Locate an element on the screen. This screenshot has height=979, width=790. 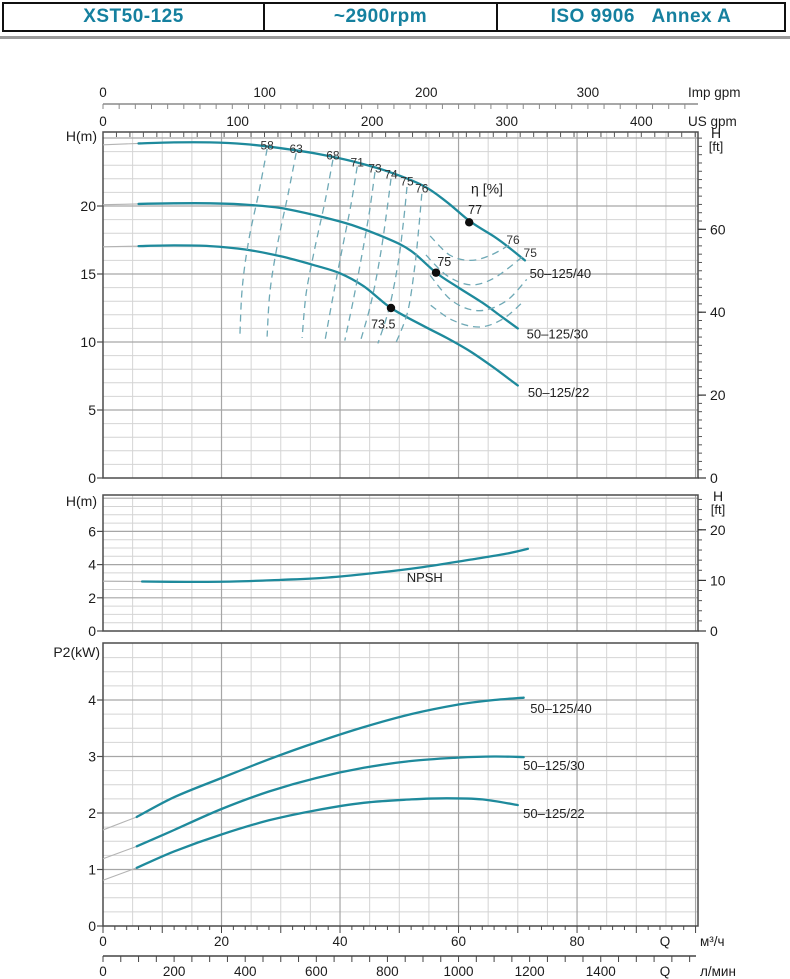
bep-label: 73.5 is located at coordinates (383, 324).